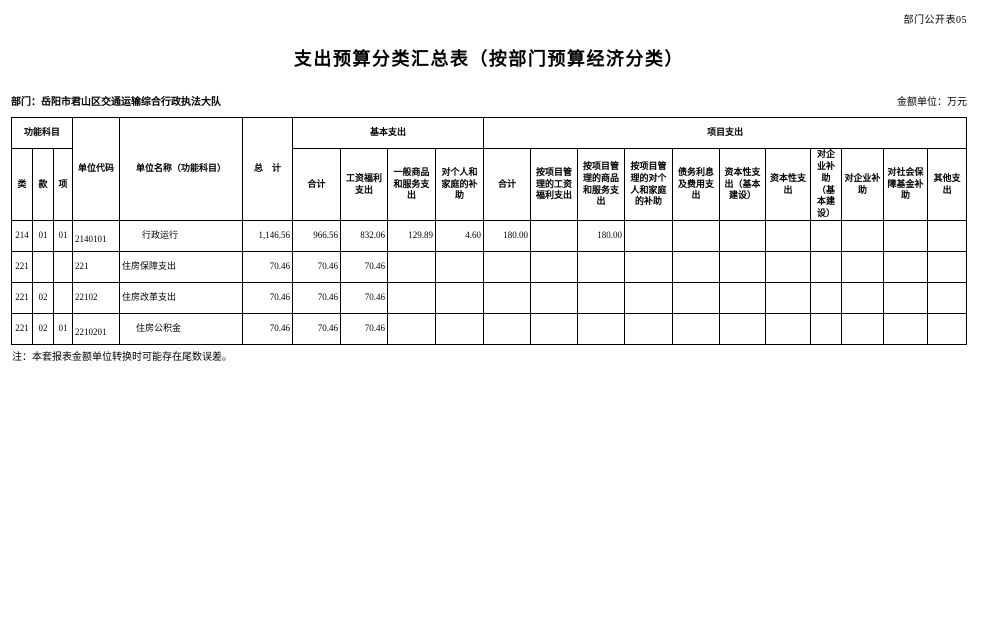  I want to click on cell-basic-family: 4.60, so click(459, 236).